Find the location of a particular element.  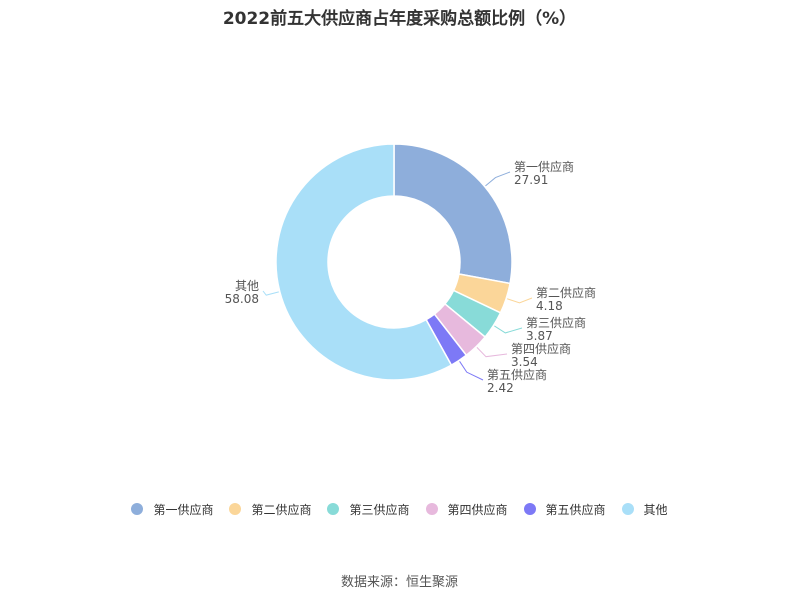

slice-label-name-4: 第四供应商 is located at coordinates (541, 348).